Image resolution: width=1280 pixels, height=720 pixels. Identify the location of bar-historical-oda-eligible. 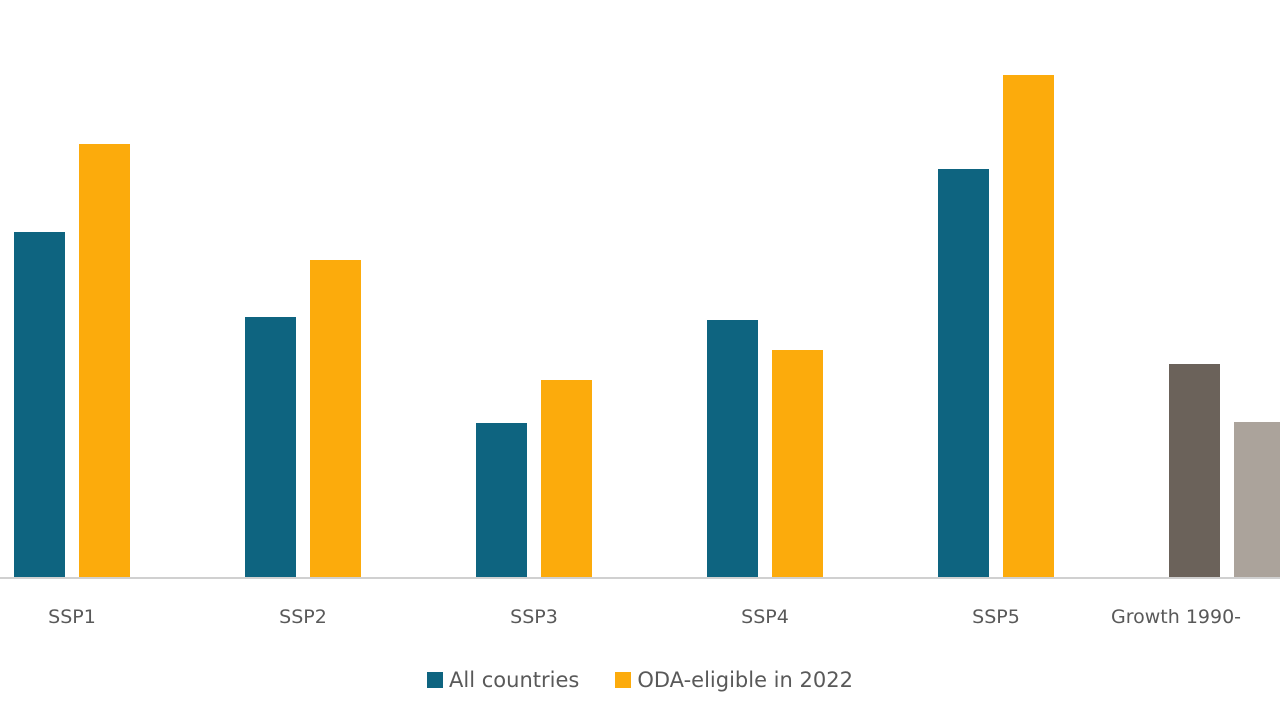
(1257, 499).